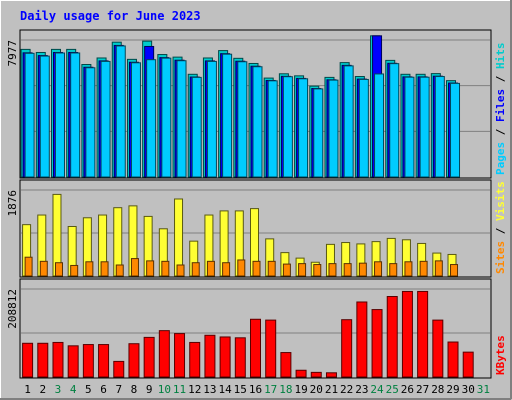 The width and height of the screenshot is (512, 400). I want to click on day-label-19: 19, so click(300, 389).